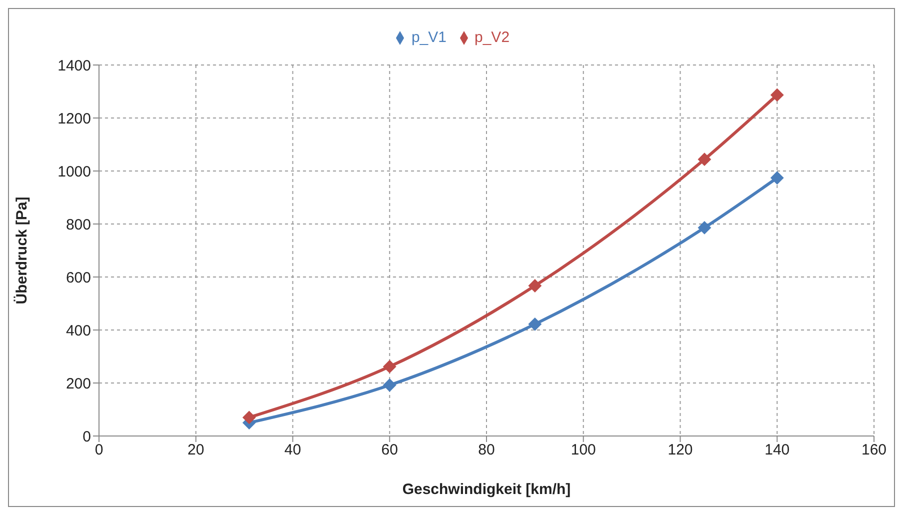  What do you see at coordinates (21, 250) in the screenshot?
I see `y-axis-title: Überdruck [Pa]` at bounding box center [21, 250].